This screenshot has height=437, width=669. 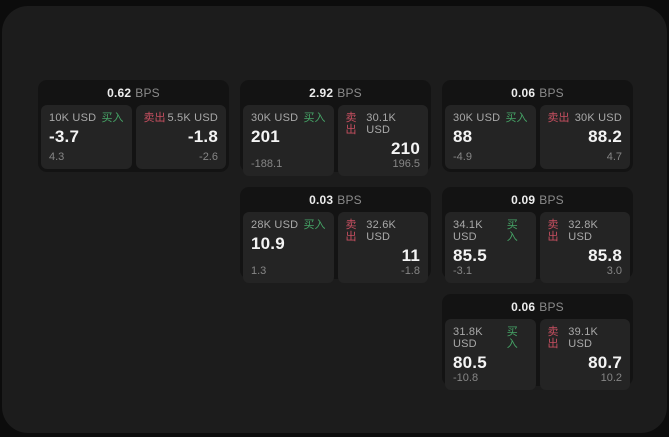 I want to click on sell-panel-top: 卖出 39.1K USD, so click(x=585, y=338).